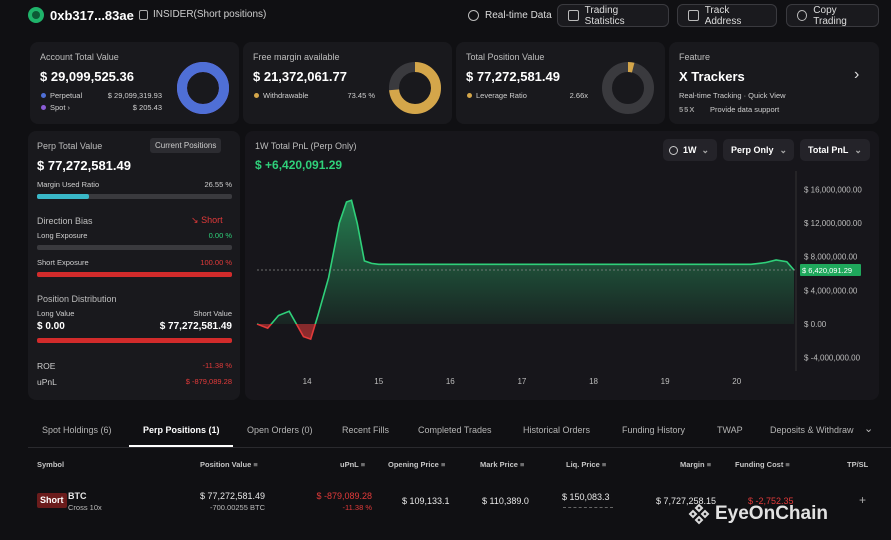 This screenshot has height=540, width=891. I want to click on margin-donut-segment, so click(415, 88).